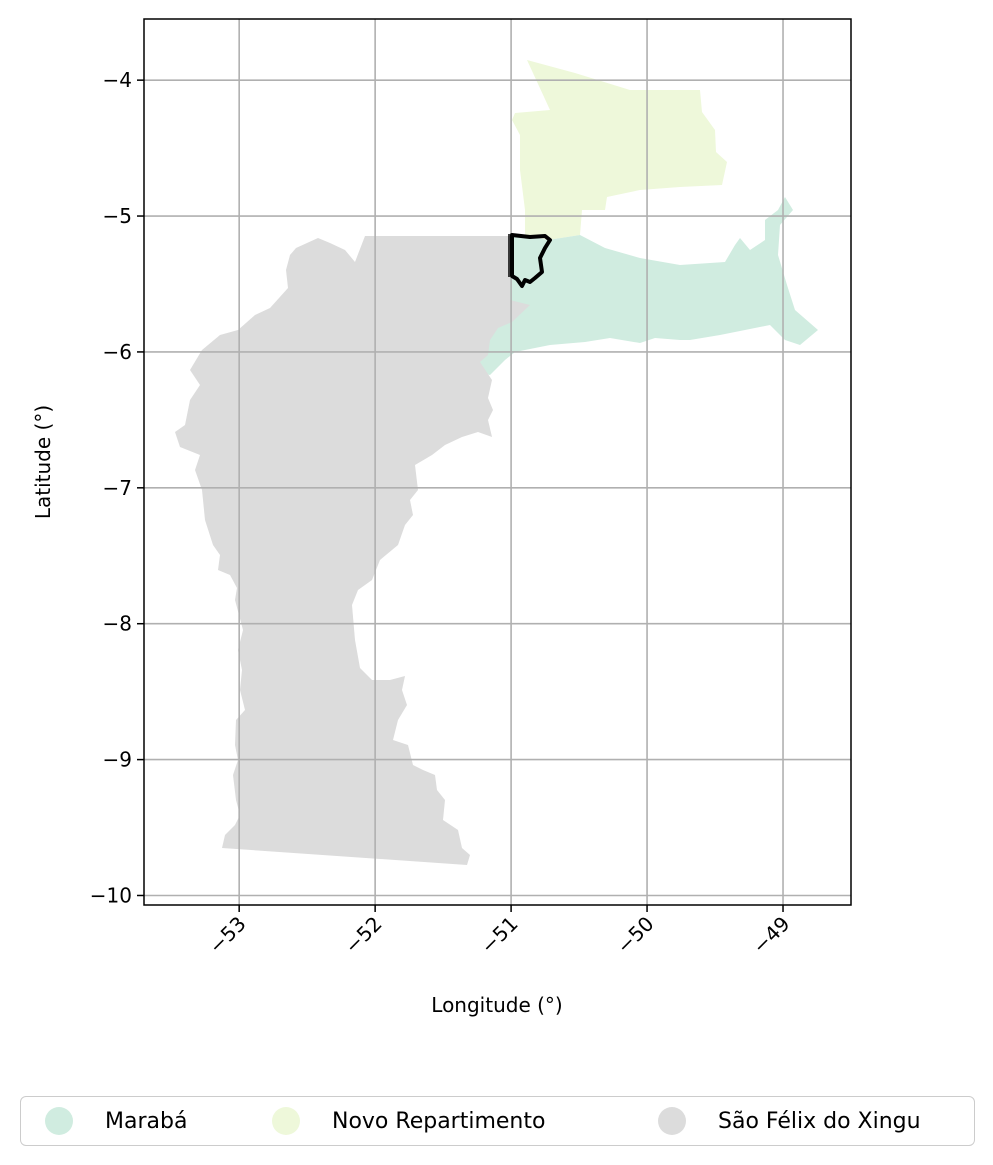 The width and height of the screenshot is (993, 1165). I want to click on y-tick-label: −9, so click(117, 760).